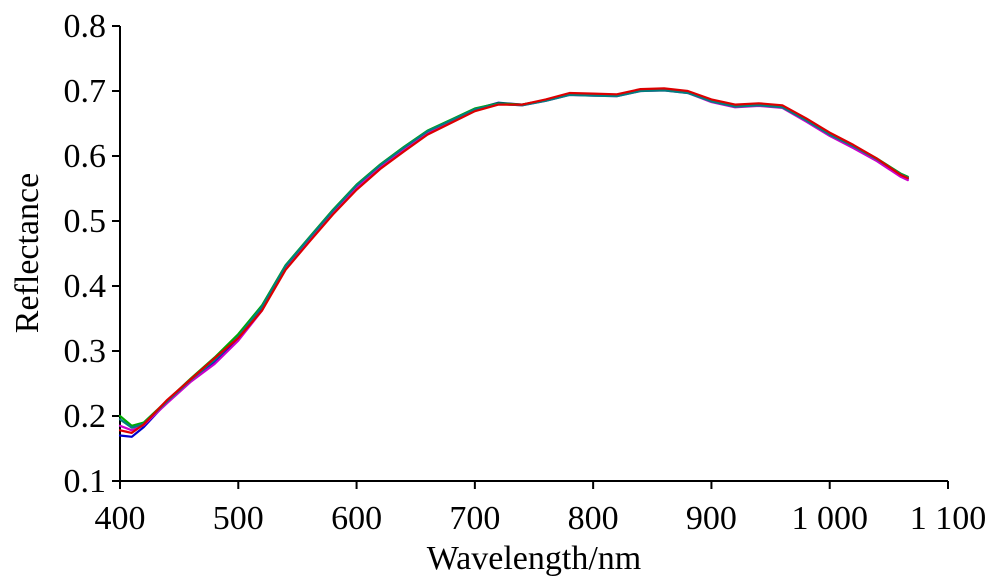  I want to click on y-ticks: 0.1 0.2 0.3 0.4 0.5 0.6 0.7 0.8, so click(92, 254).